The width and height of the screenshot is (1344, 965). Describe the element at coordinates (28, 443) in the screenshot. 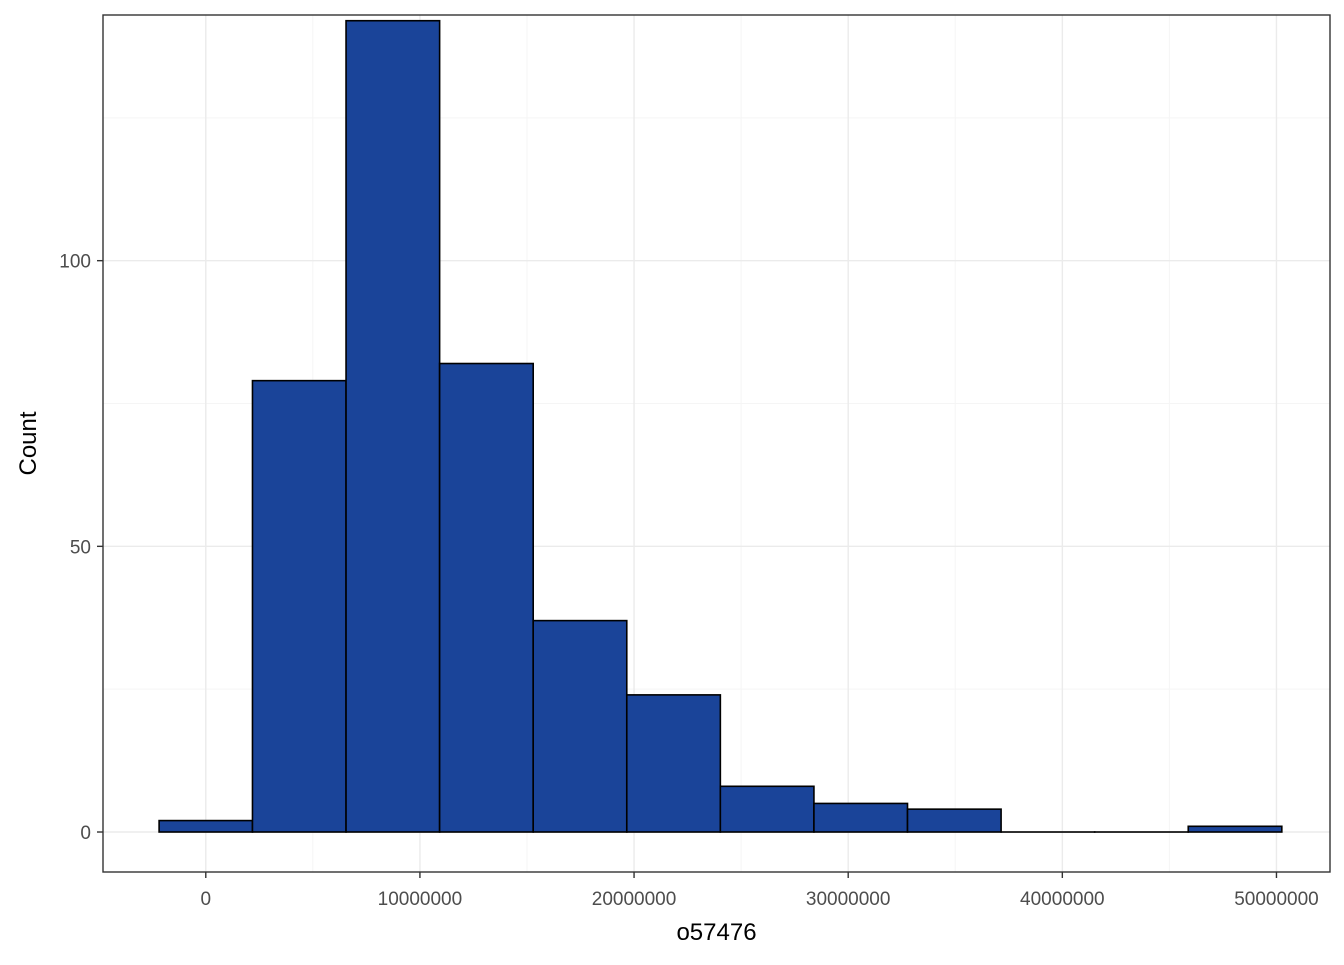

I see `y-axis-title: Count` at that location.